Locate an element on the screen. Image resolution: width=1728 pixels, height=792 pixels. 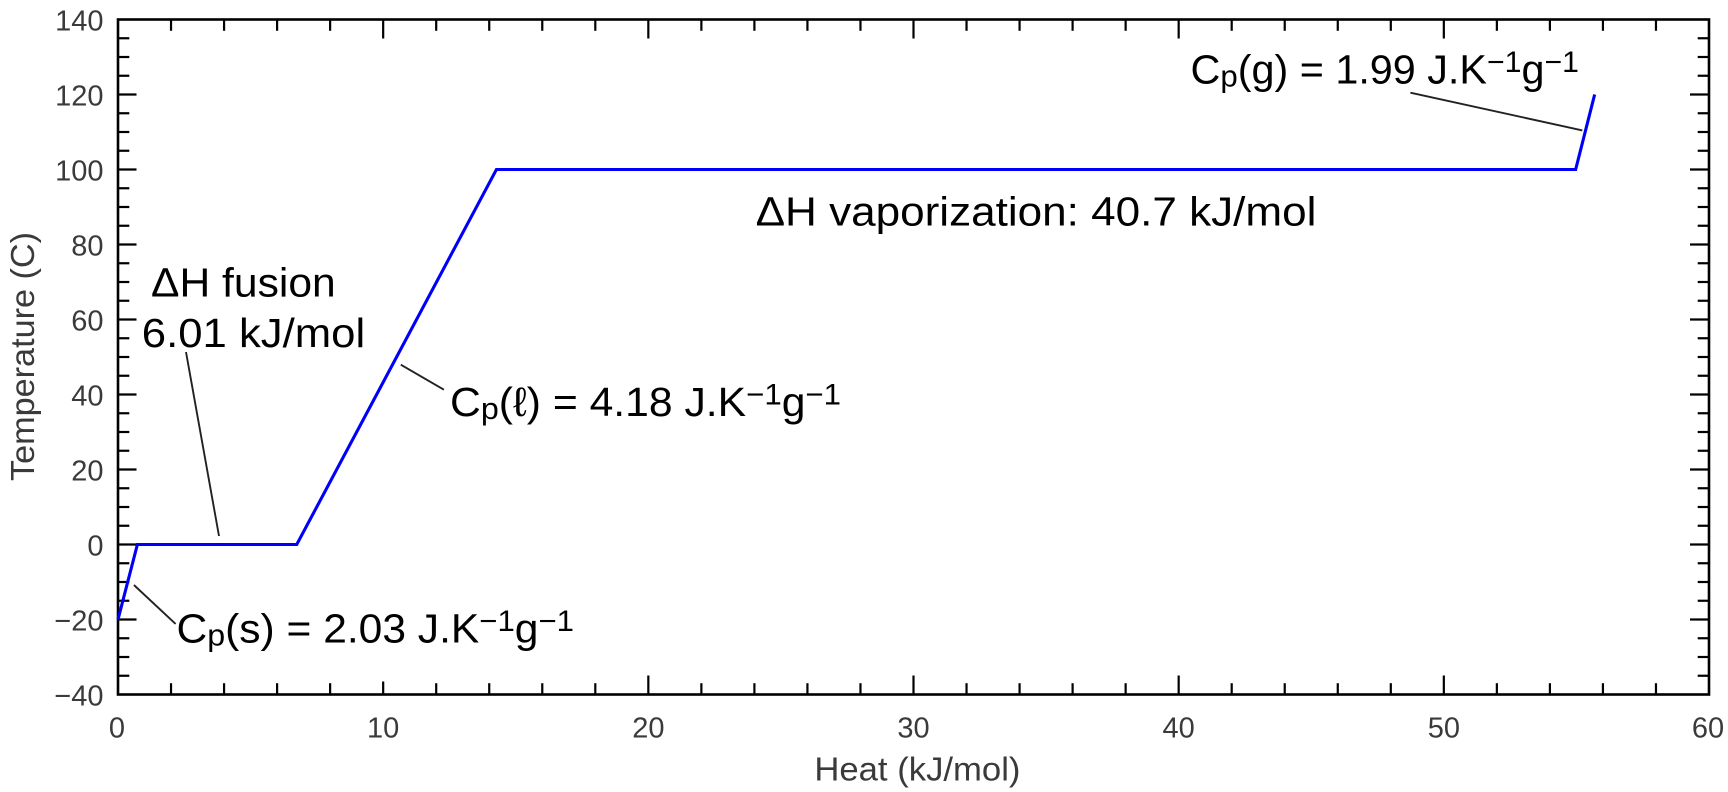
svg-text: ΔH fusion is located at coordinates (243, 282).